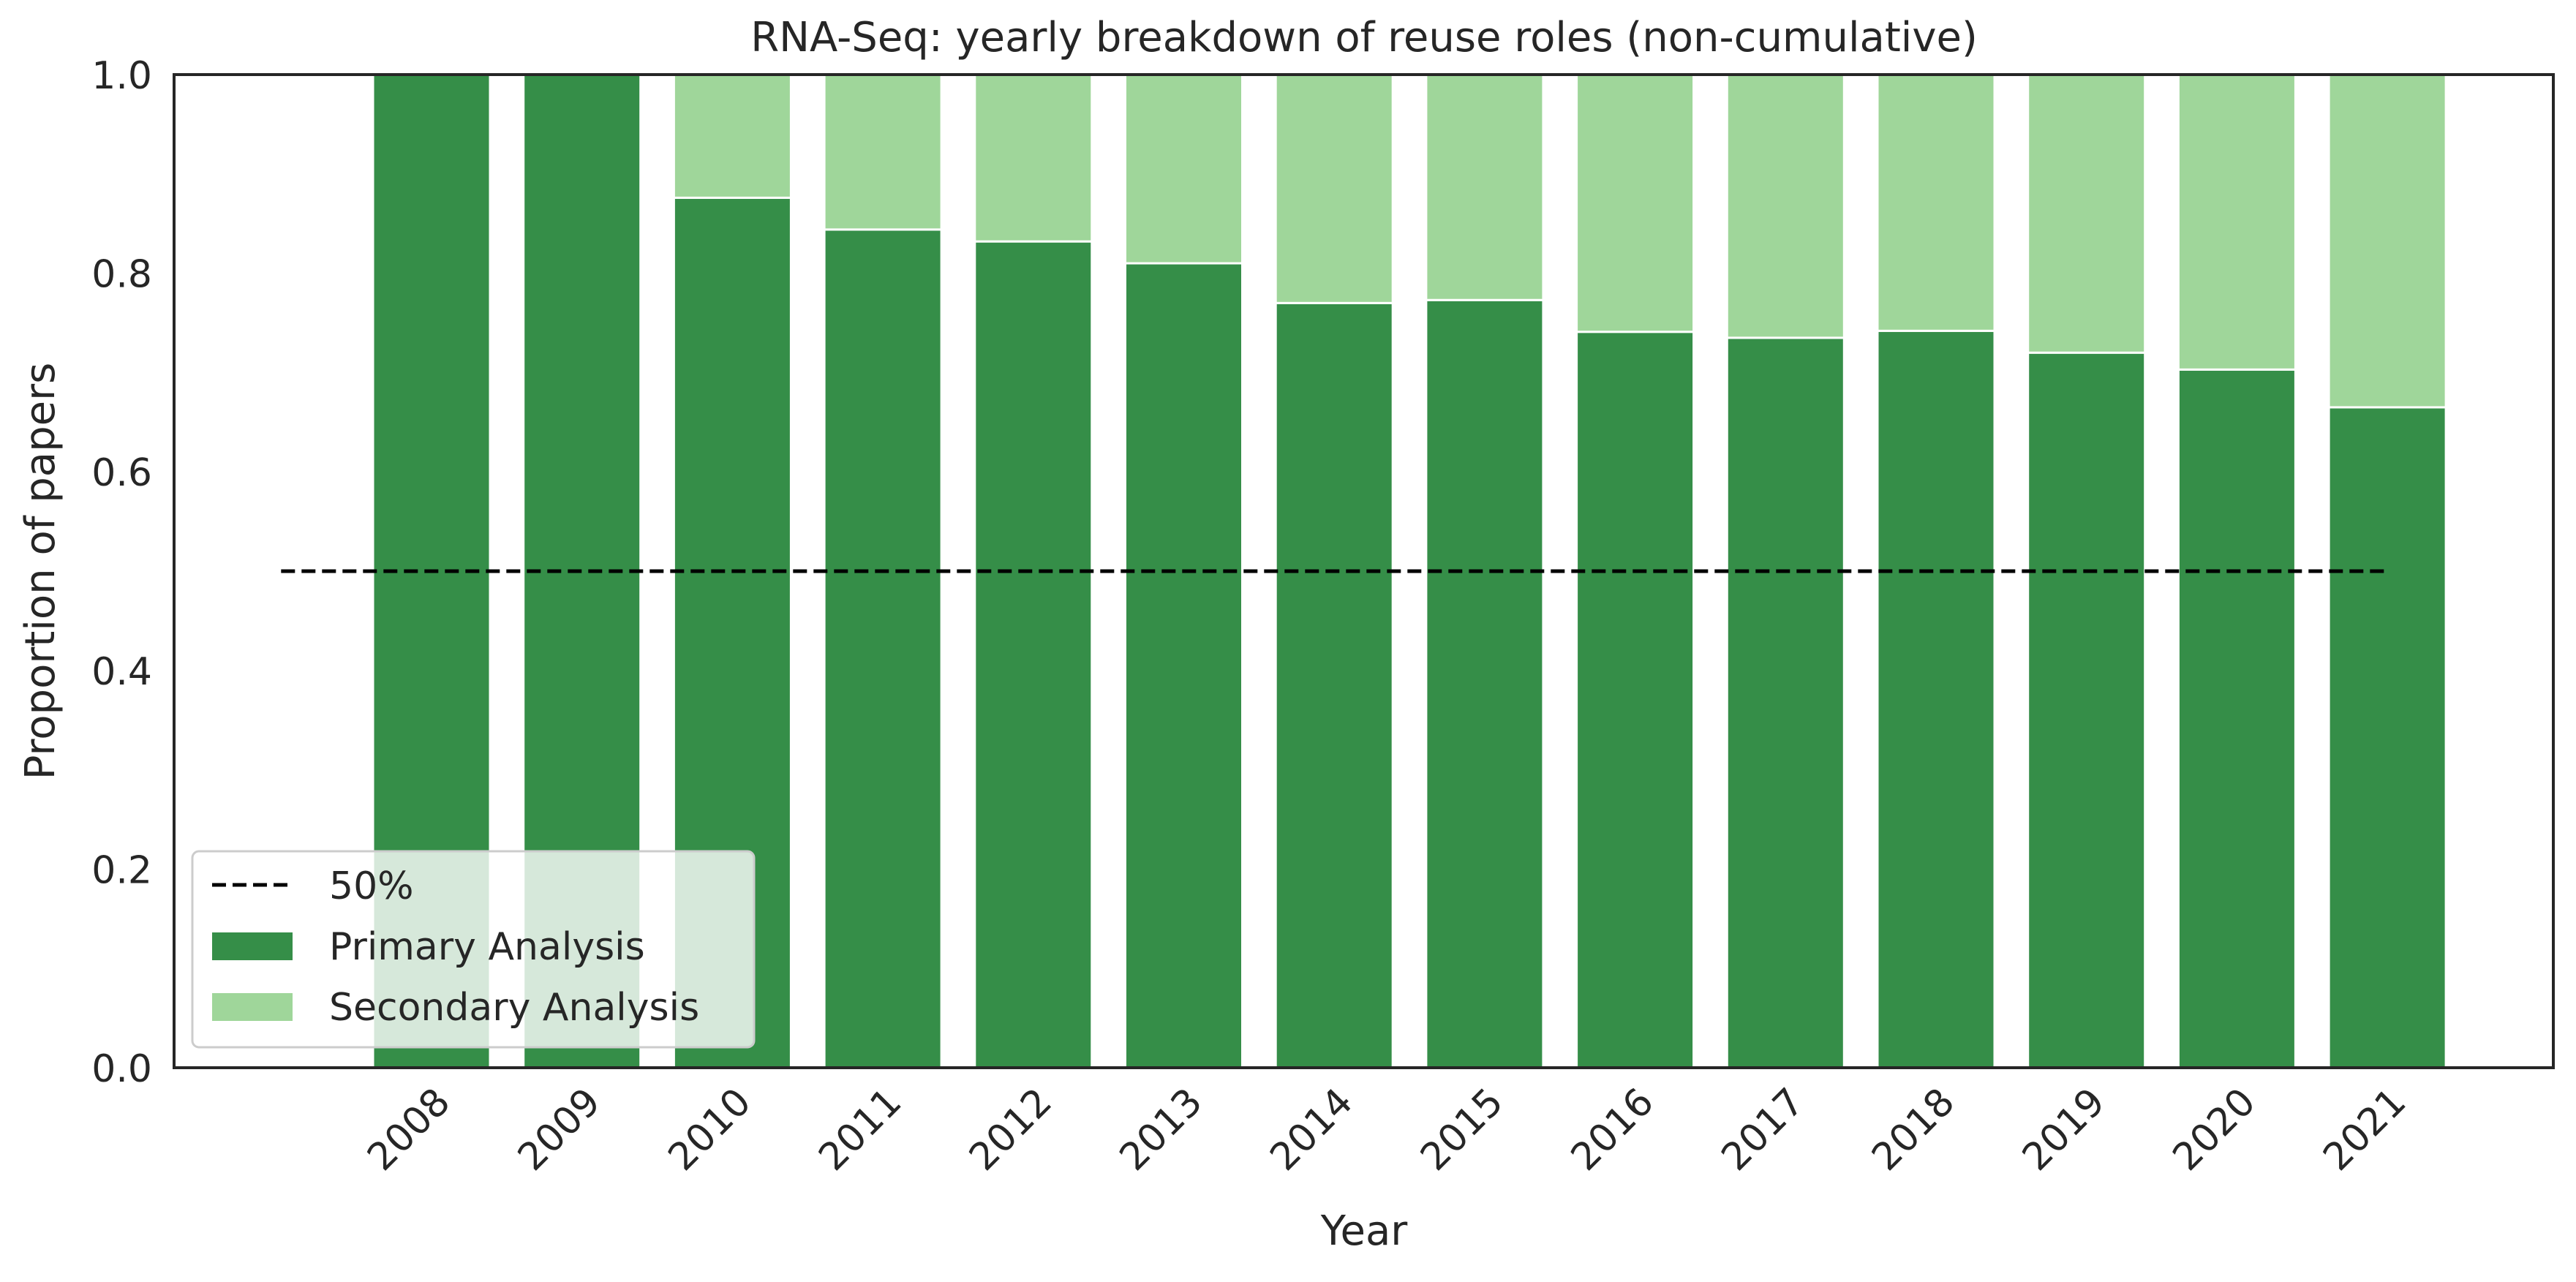 The image size is (2576, 1282). Describe the element at coordinates (252, 1007) in the screenshot. I see `legend-swatch-secondary` at that location.